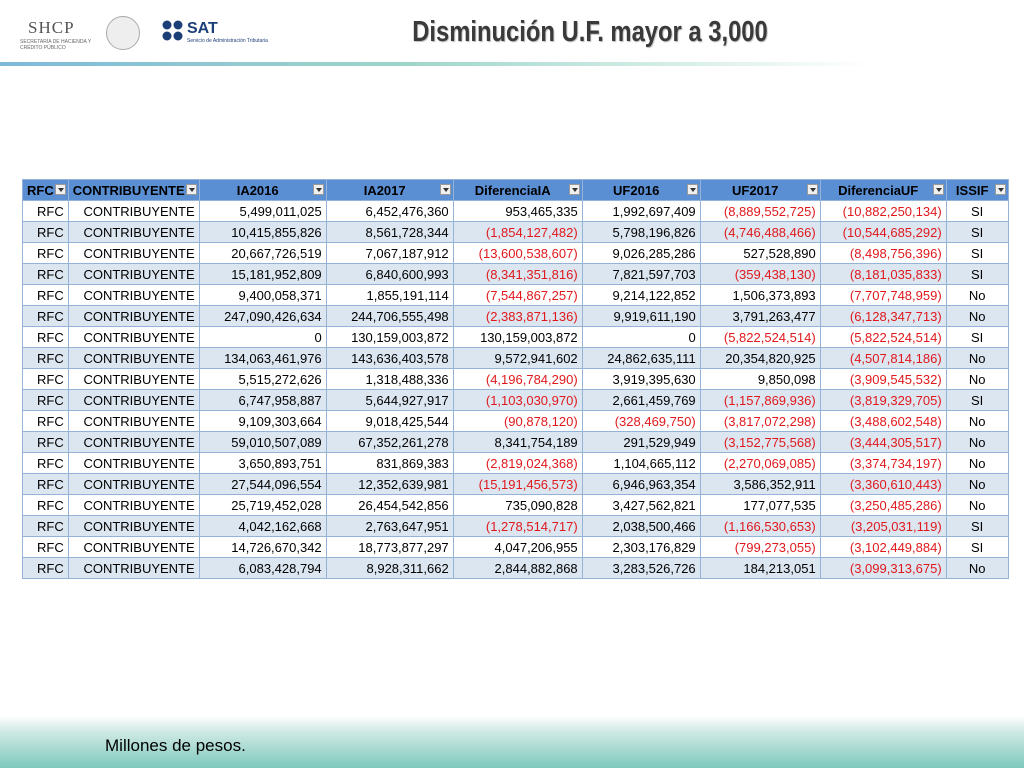  I want to click on table-cell: 2,303,176,829, so click(641, 547).